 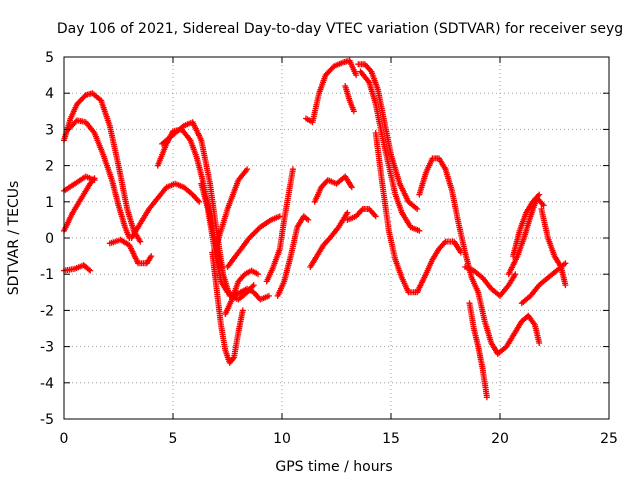 I want to click on y-tick-labels: -5 -4 -3 -2 -1 0 1 2 3 4 5, so click(x=47, y=239).